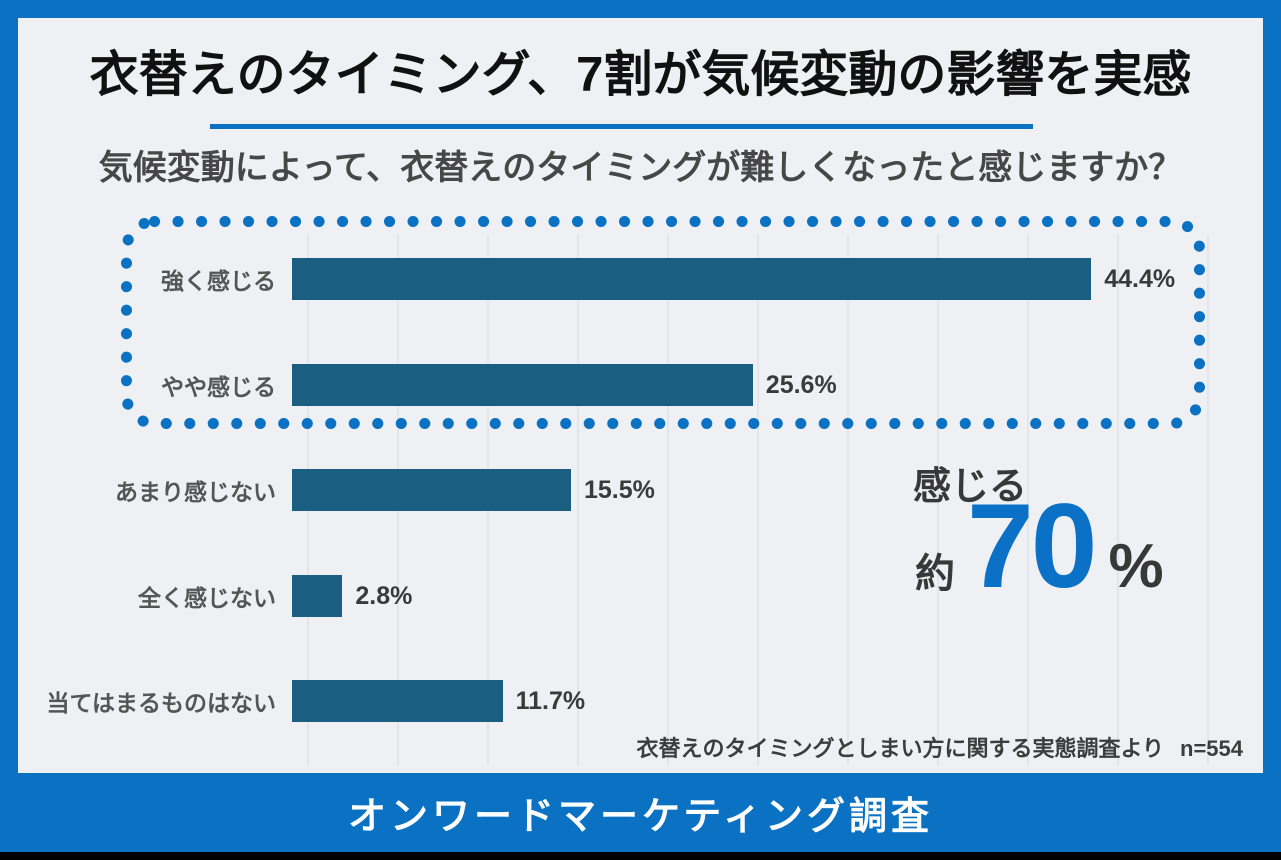 The width and height of the screenshot is (1281, 860). I want to click on value-label: 2.8%, so click(384, 595).